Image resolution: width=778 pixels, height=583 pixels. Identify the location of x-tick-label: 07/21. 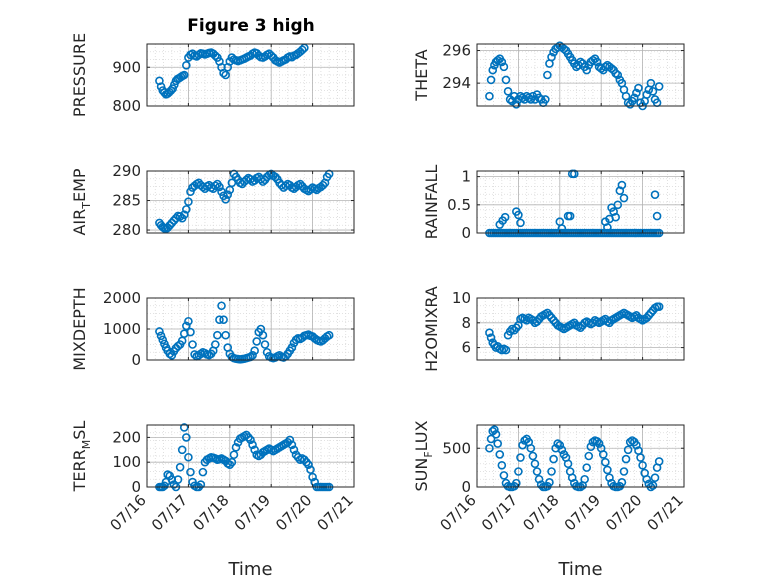
(665, 512).